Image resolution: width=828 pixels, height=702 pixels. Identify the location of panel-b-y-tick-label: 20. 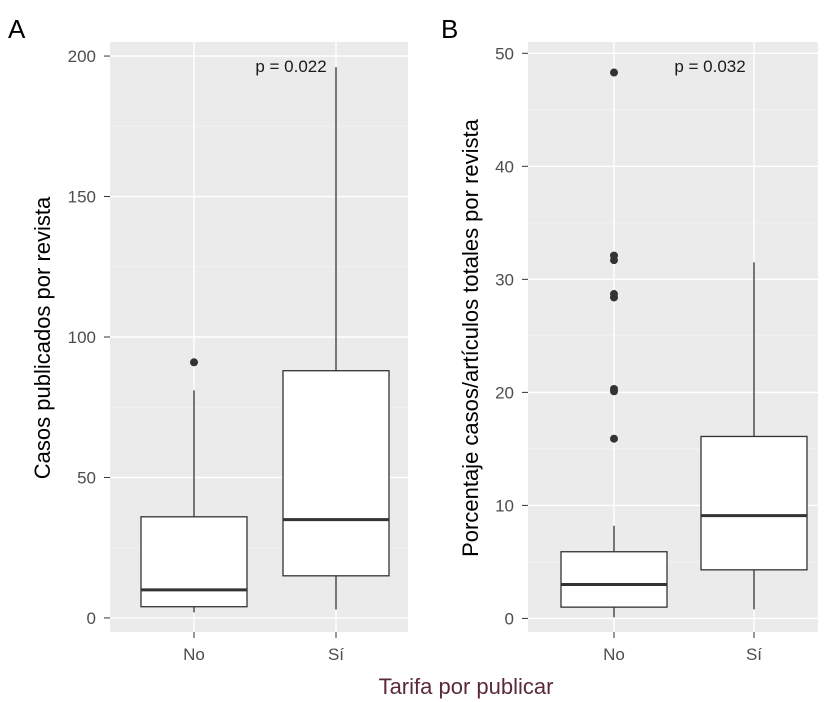
(504, 392).